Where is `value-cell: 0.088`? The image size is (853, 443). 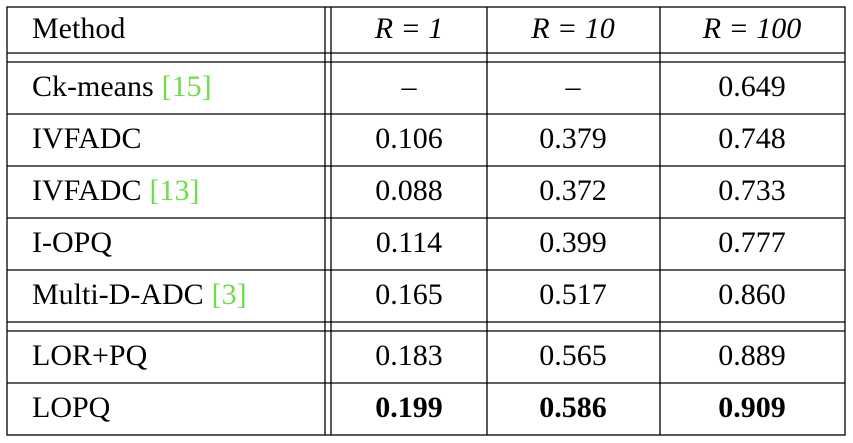
value-cell: 0.088 is located at coordinates (409, 190).